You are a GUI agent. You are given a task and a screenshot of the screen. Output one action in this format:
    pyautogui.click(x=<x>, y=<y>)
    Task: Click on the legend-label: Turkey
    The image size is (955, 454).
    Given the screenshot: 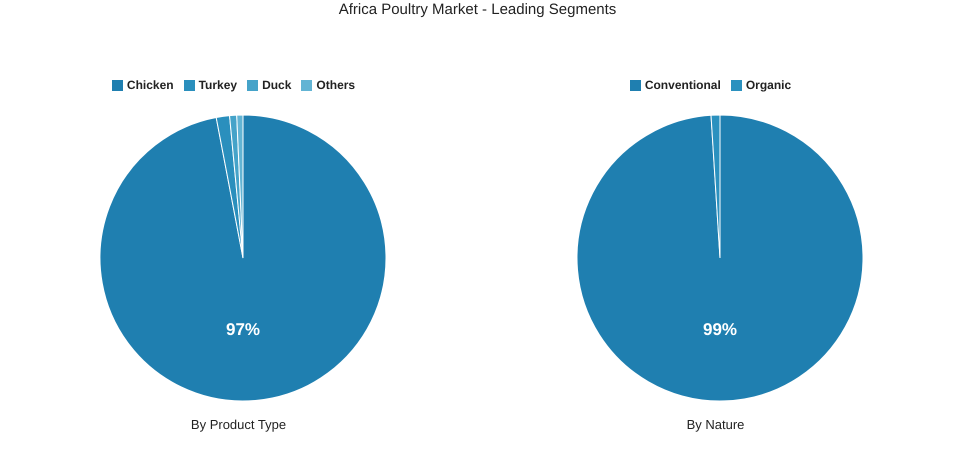 What is the action you would take?
    pyautogui.click(x=218, y=85)
    